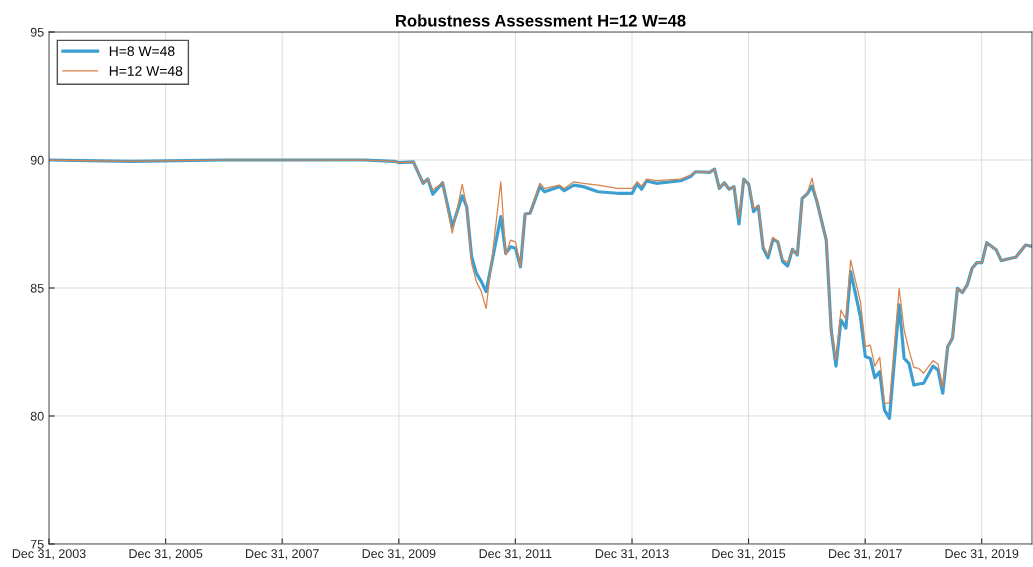 This screenshot has width=1033, height=567. What do you see at coordinates (146, 71) in the screenshot?
I see `legend-label: H=12 W=48` at bounding box center [146, 71].